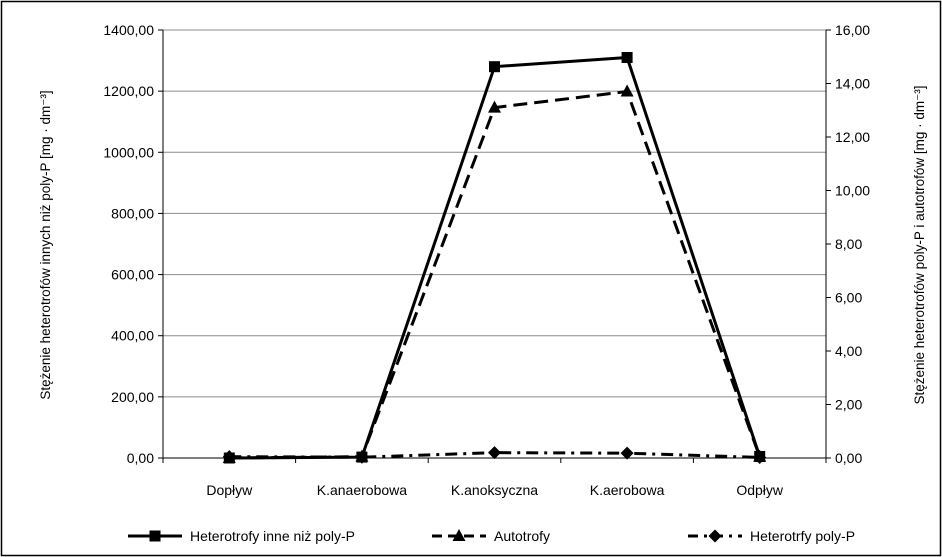  Describe the element at coordinates (128, 91) in the screenshot. I see `left-tick-label: 1200,00` at that location.